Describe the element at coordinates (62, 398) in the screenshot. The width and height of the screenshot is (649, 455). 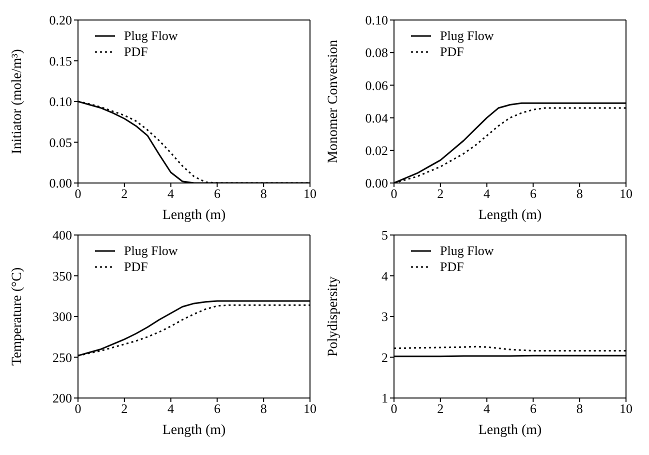
I see `y-tick-label: 200` at that location.